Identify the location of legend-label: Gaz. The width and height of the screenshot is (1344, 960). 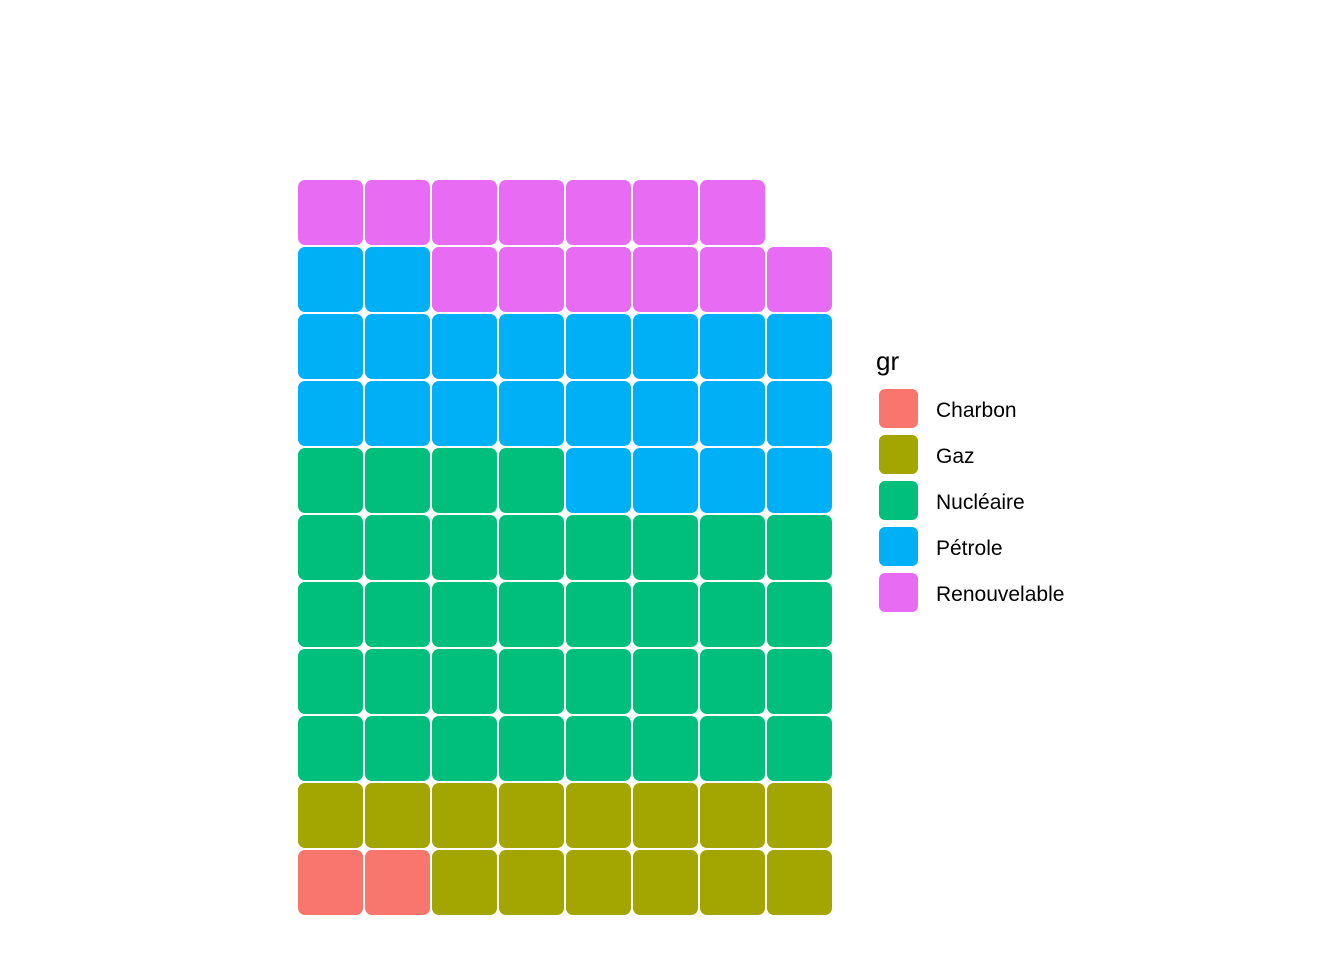
(955, 456).